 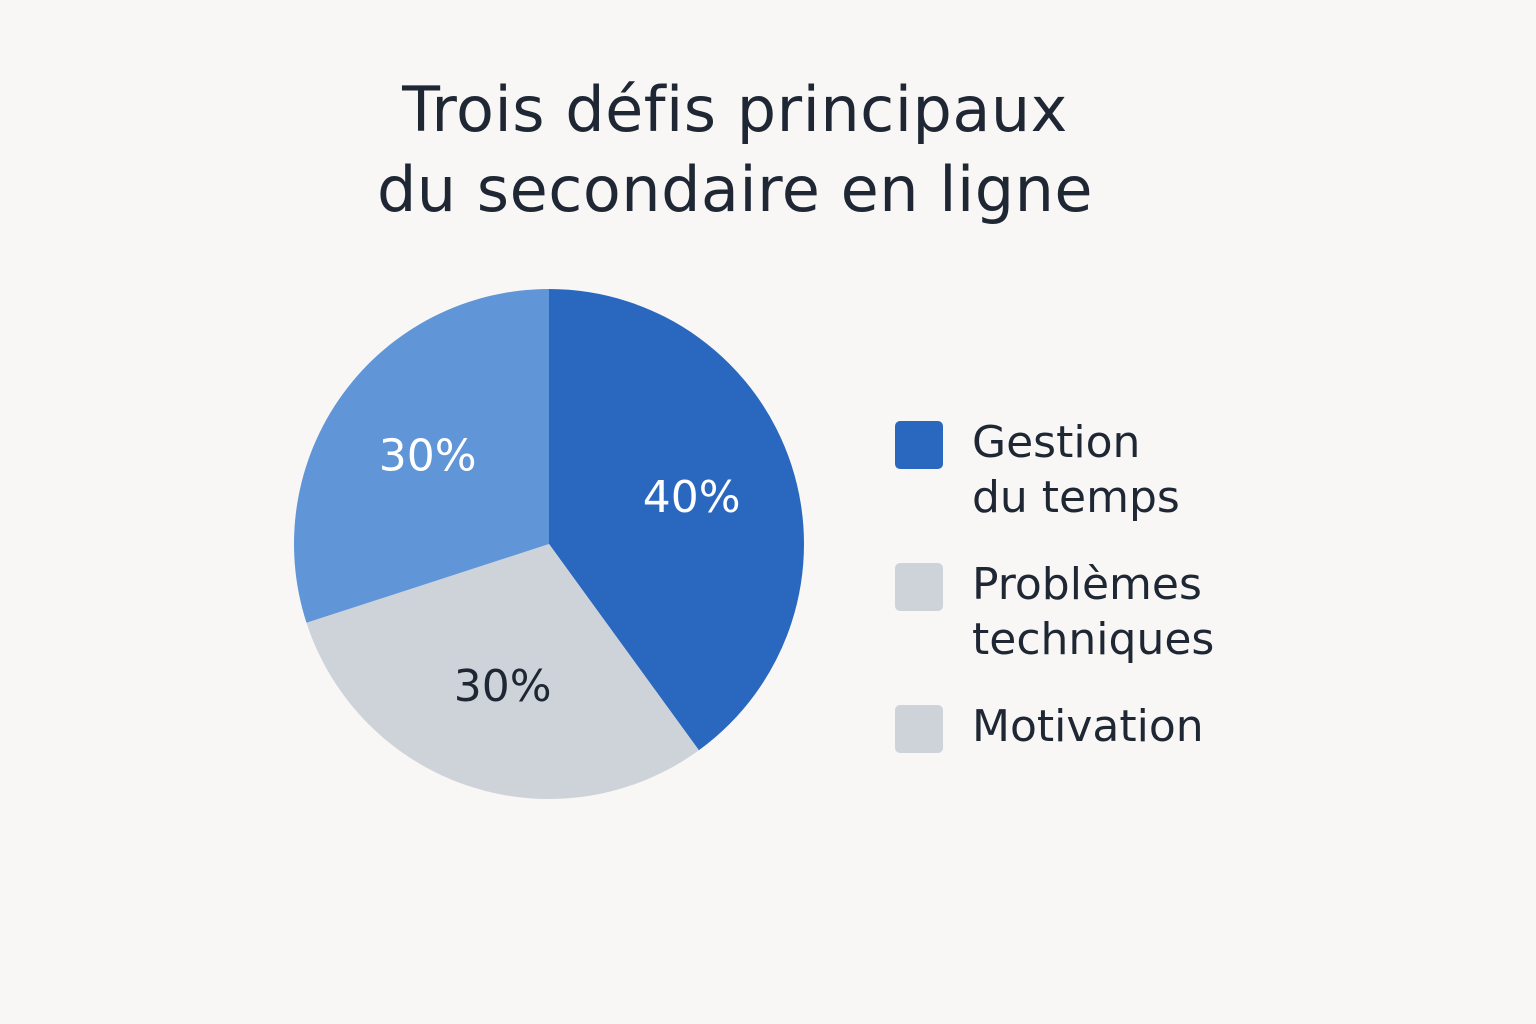 I want to click on pie-slice-problemes-techniques, so click(x=502, y=672).